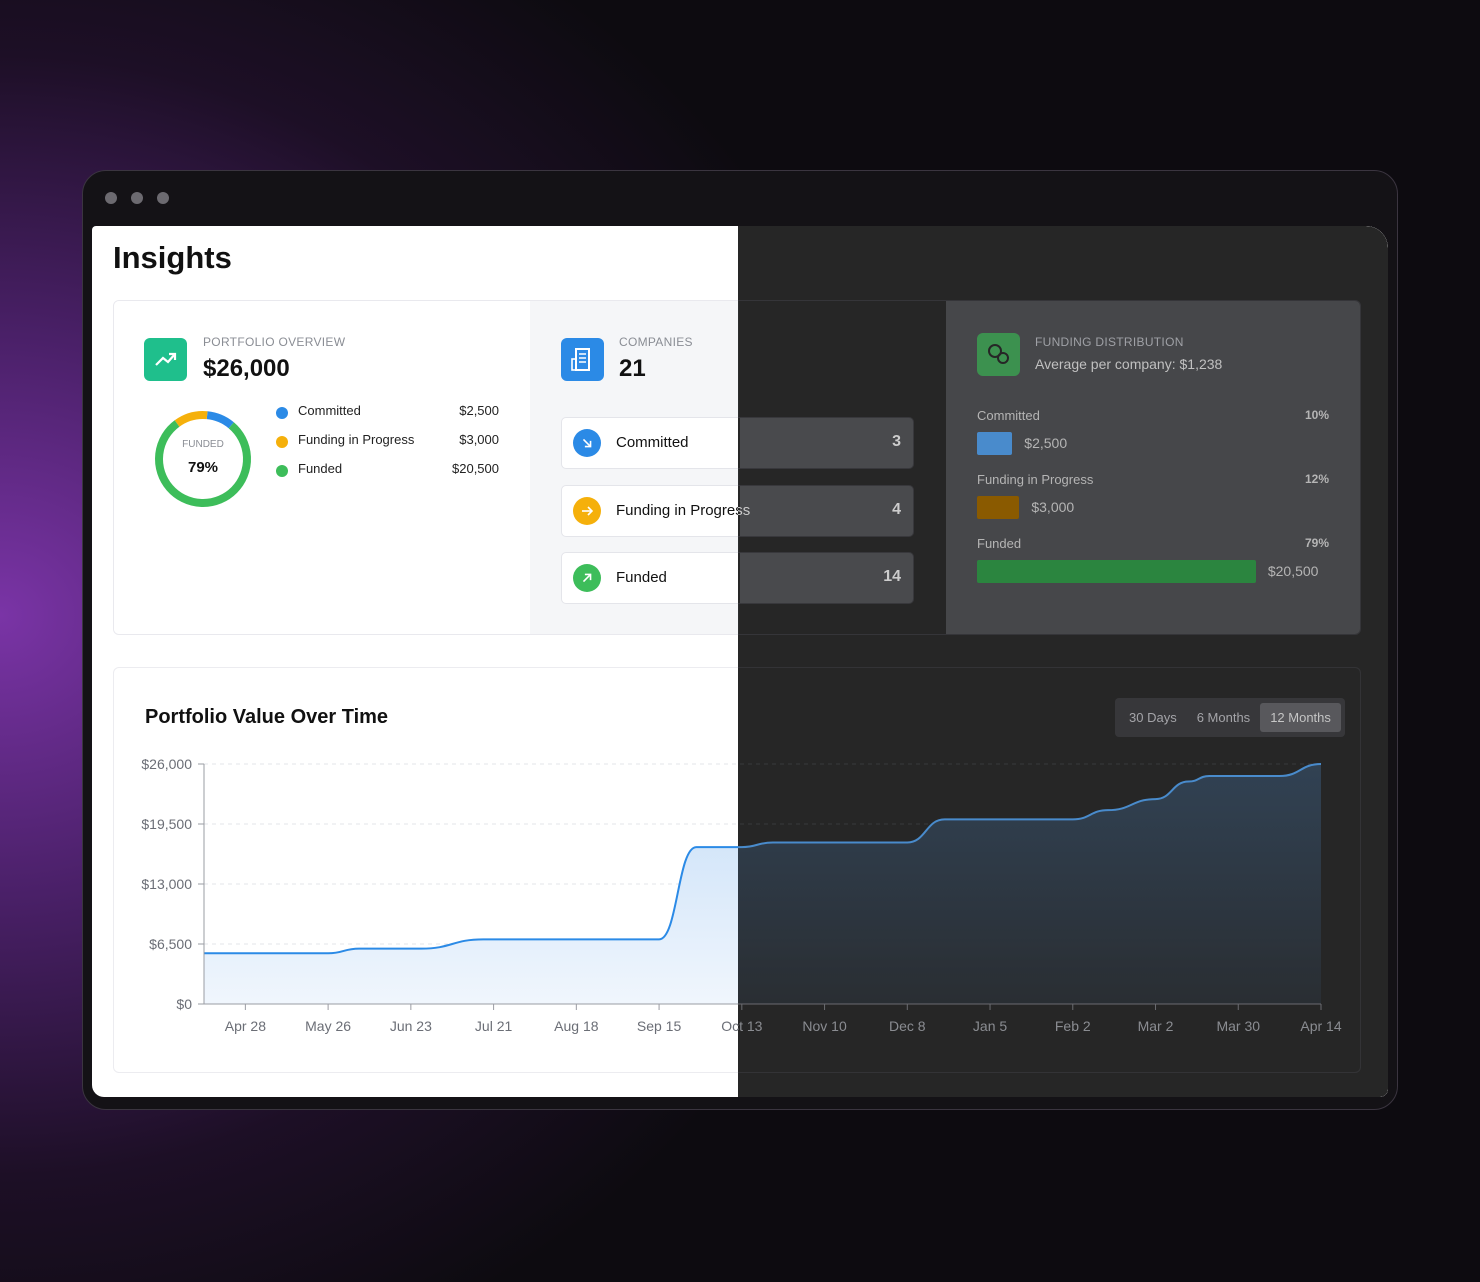 Image resolution: width=1480 pixels, height=1282 pixels. I want to click on companies-icon, so click(582, 359).